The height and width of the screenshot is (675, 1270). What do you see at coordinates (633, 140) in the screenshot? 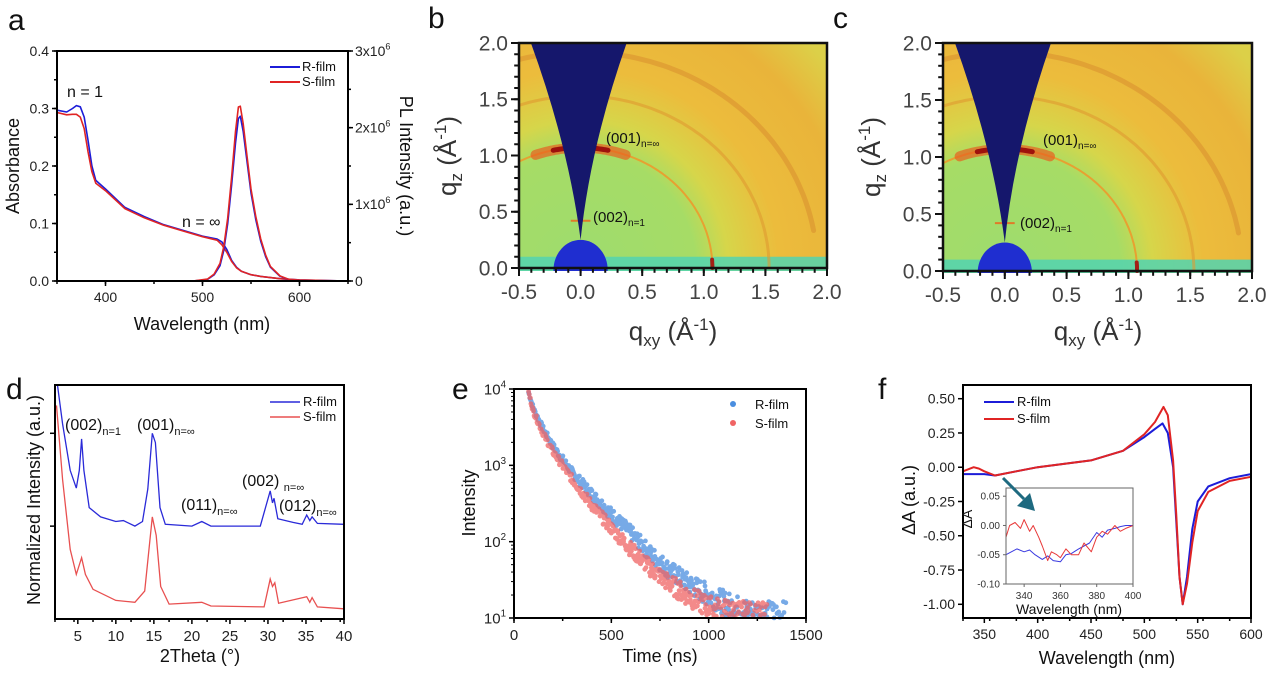
I see `b-annotation-001: (001)n=∞` at bounding box center [633, 140].